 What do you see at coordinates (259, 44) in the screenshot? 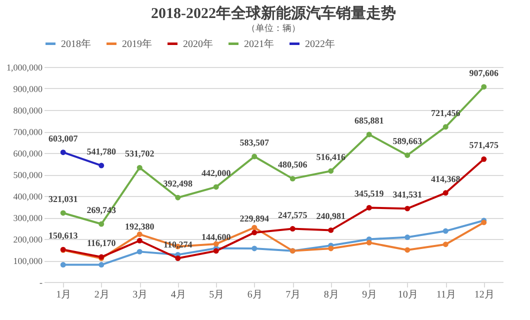
I see `legend-label: 2021年` at bounding box center [259, 44].